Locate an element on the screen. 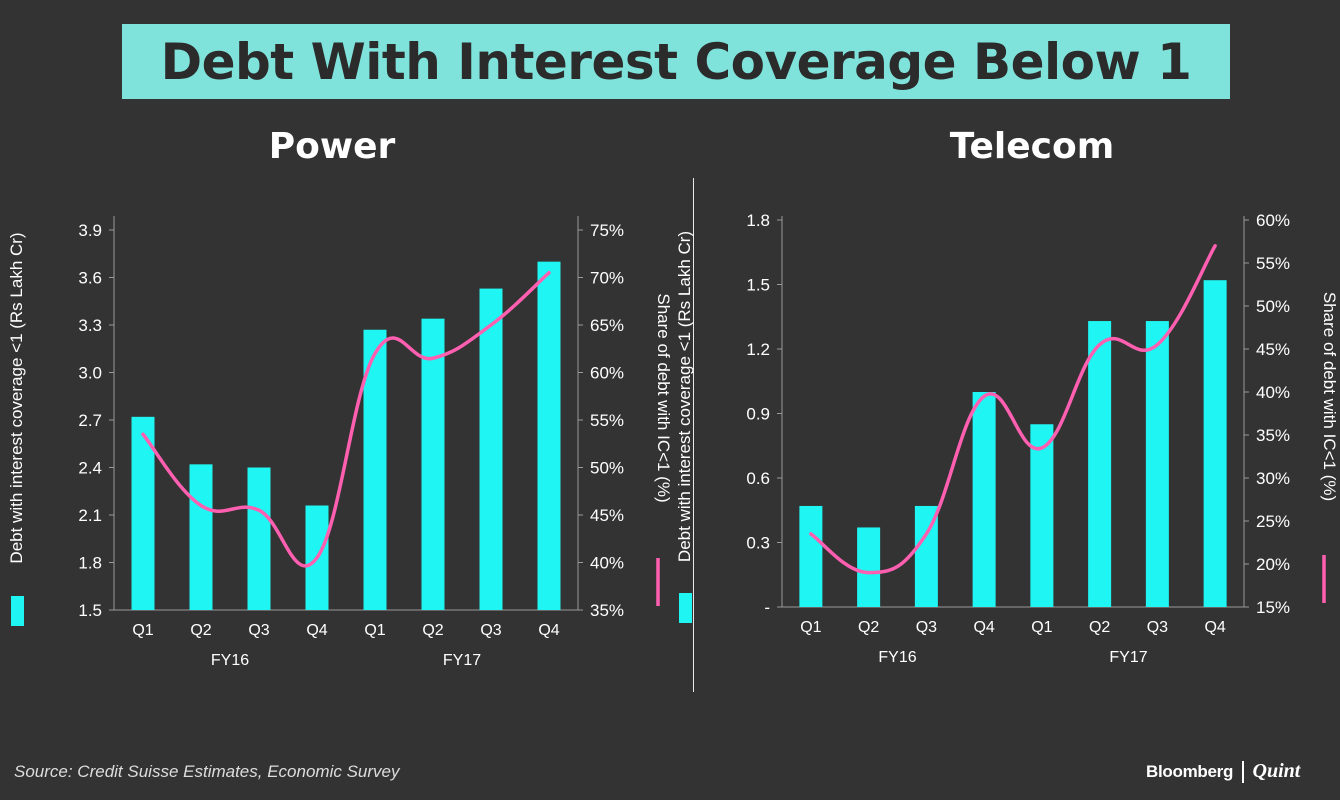 This screenshot has width=1340, height=800. right-tick-label: 75% is located at coordinates (607, 230).